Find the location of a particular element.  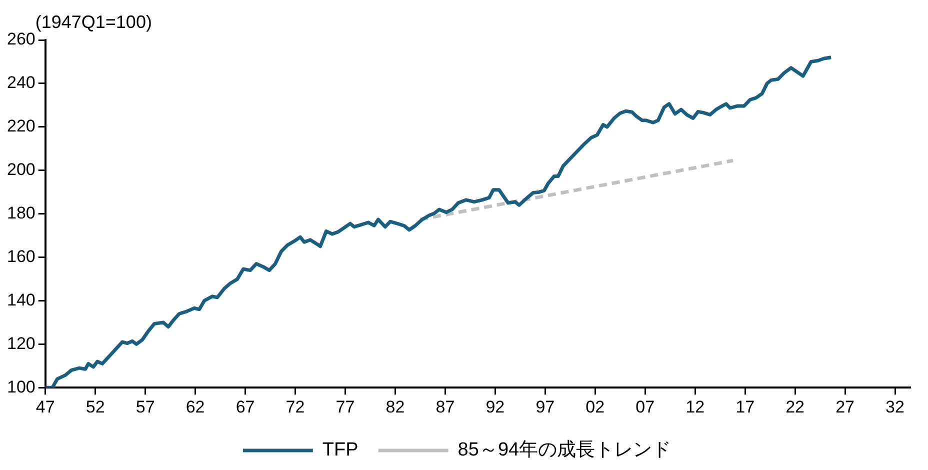

y-tick-label: 120 is located at coordinates (21, 343).